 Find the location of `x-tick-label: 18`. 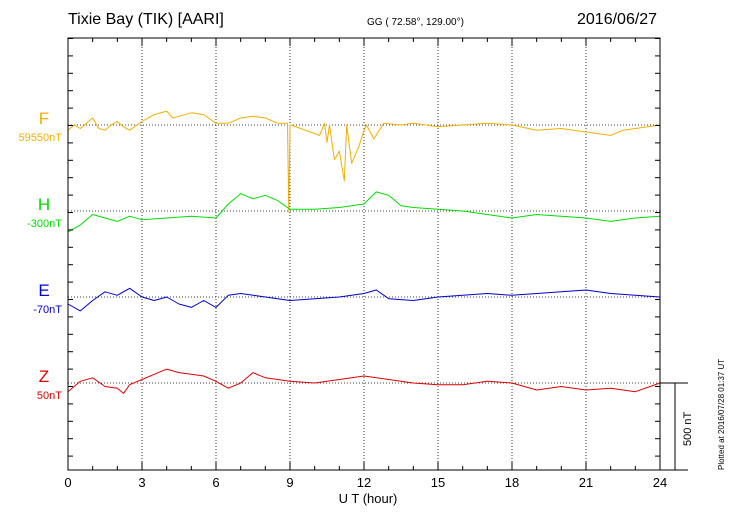

x-tick-label: 18 is located at coordinates (512, 482).